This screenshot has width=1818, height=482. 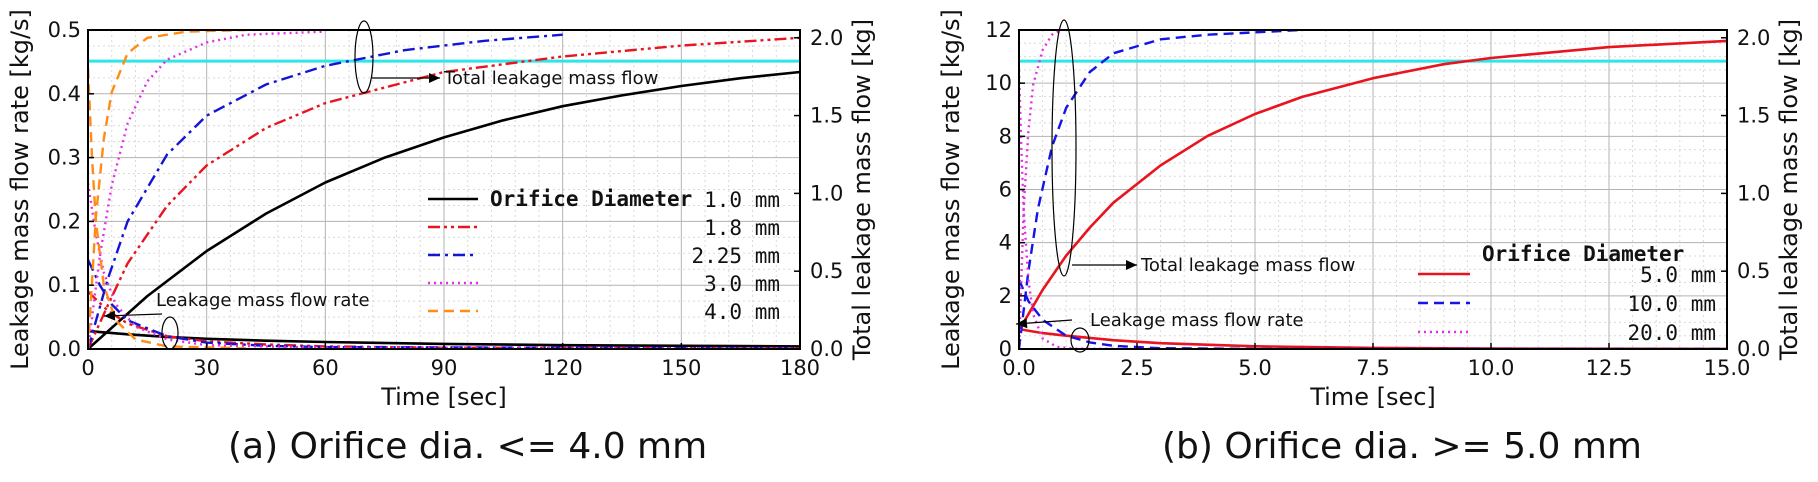 I want to click on y-tick-label: 4, so click(x=1005, y=243).